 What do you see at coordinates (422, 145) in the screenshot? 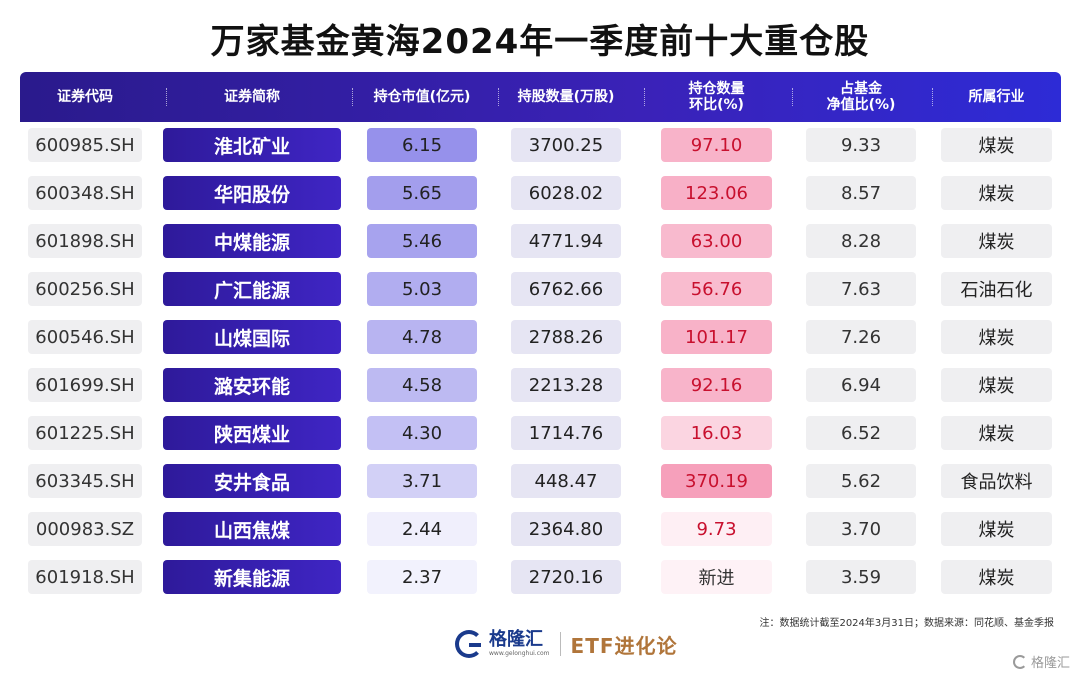
I see `market-value-cell: 6.15` at bounding box center [422, 145].